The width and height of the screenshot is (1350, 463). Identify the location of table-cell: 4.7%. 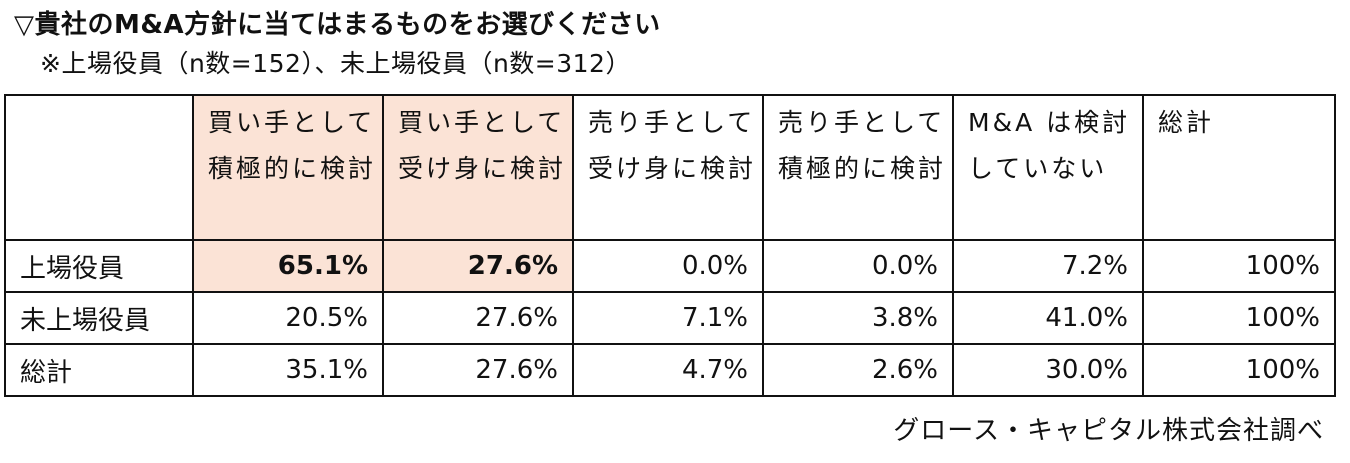
(668, 370).